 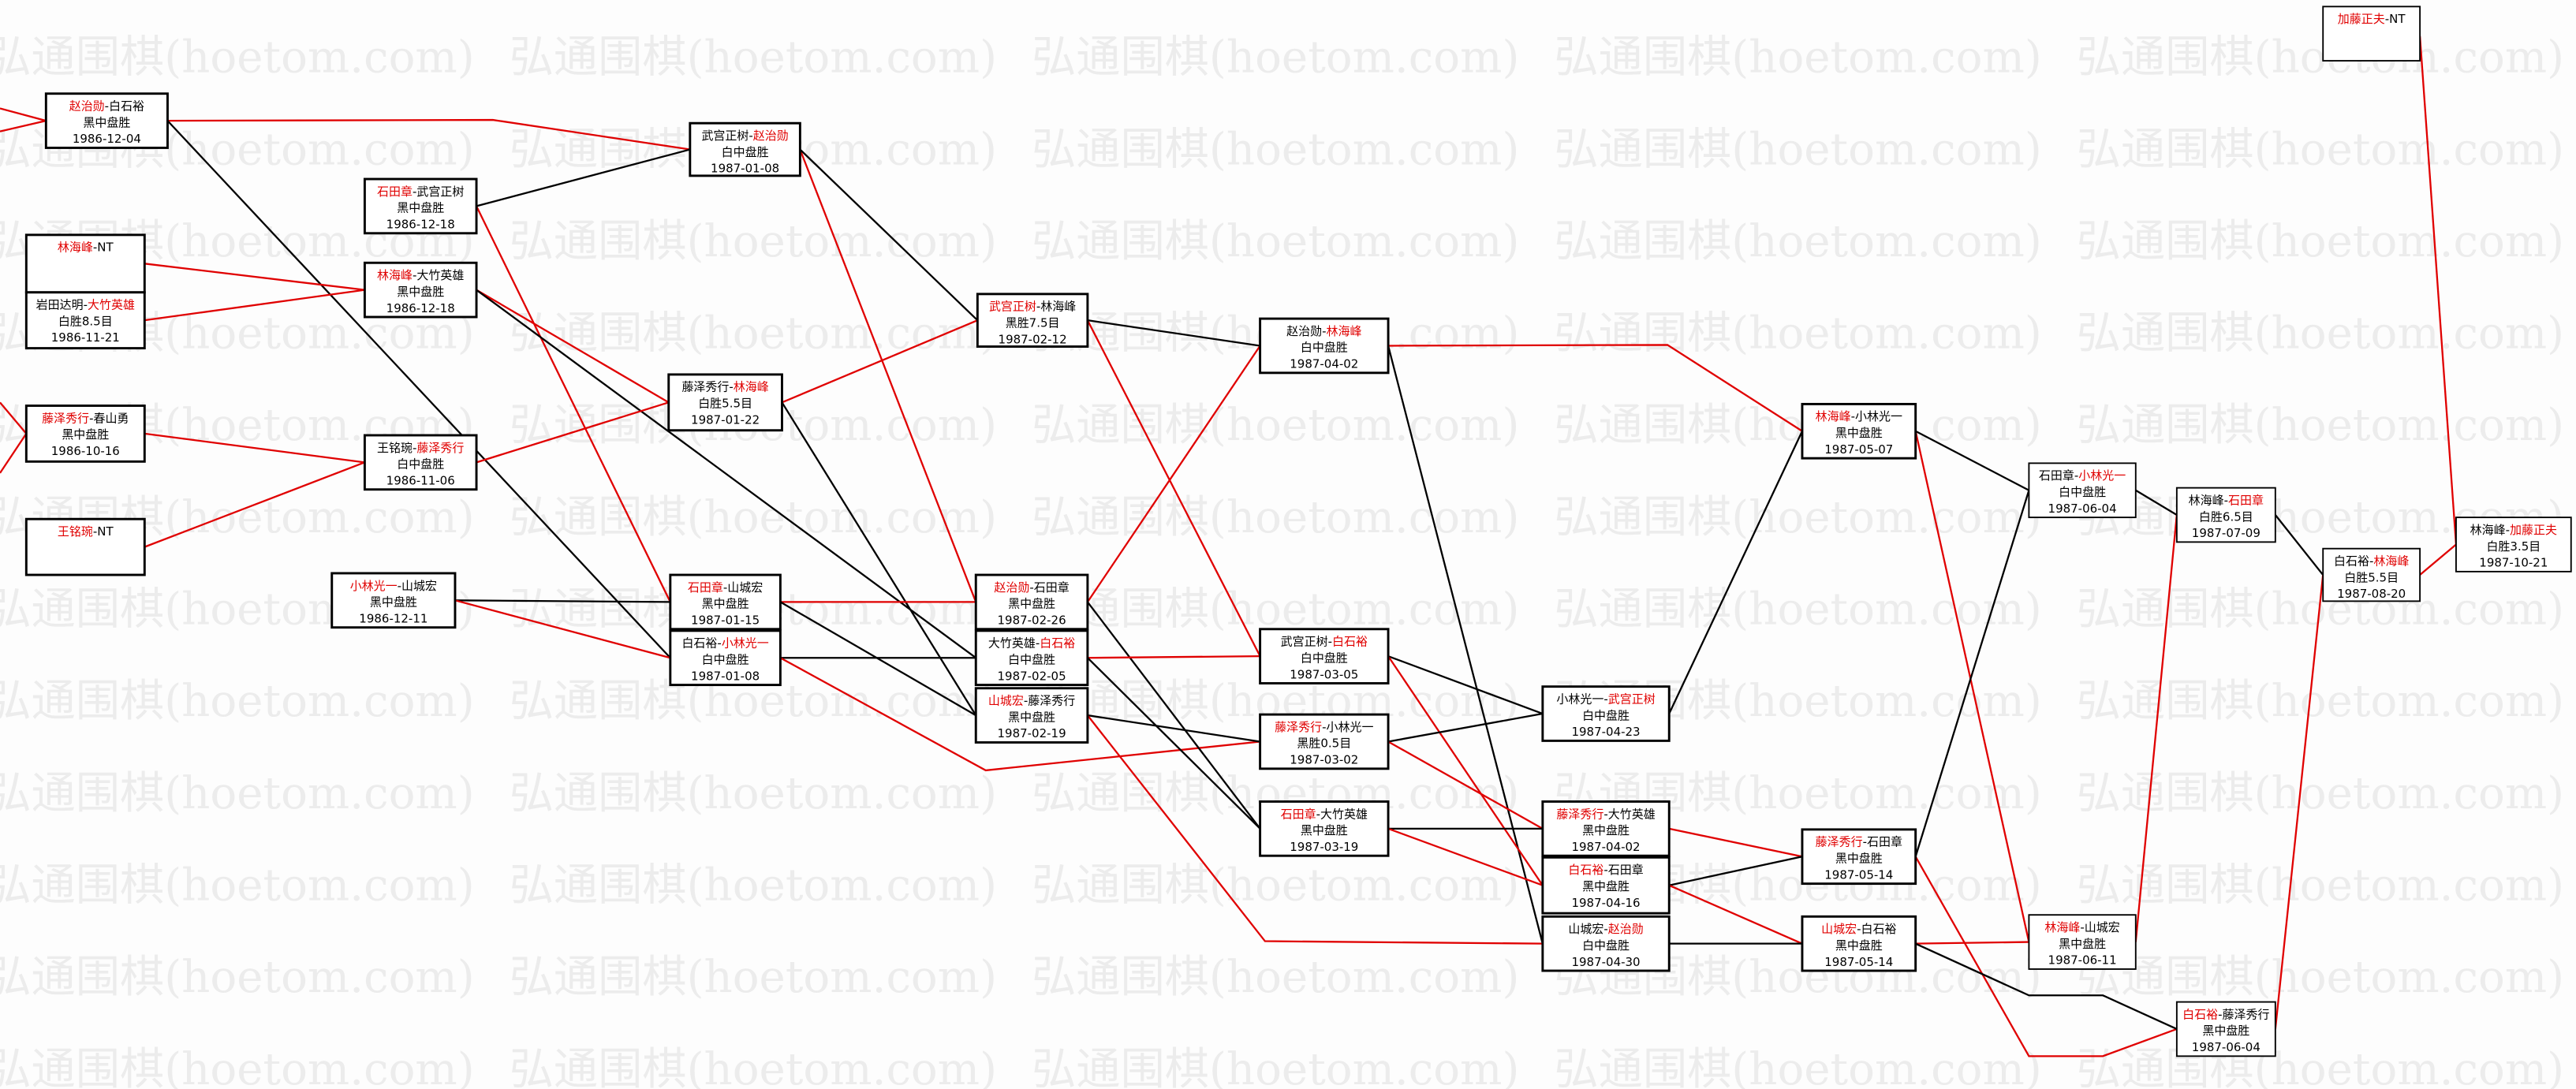 What do you see at coordinates (2371, 34) in the screenshot?
I see `match-box: 加藤正夫-NT` at bounding box center [2371, 34].